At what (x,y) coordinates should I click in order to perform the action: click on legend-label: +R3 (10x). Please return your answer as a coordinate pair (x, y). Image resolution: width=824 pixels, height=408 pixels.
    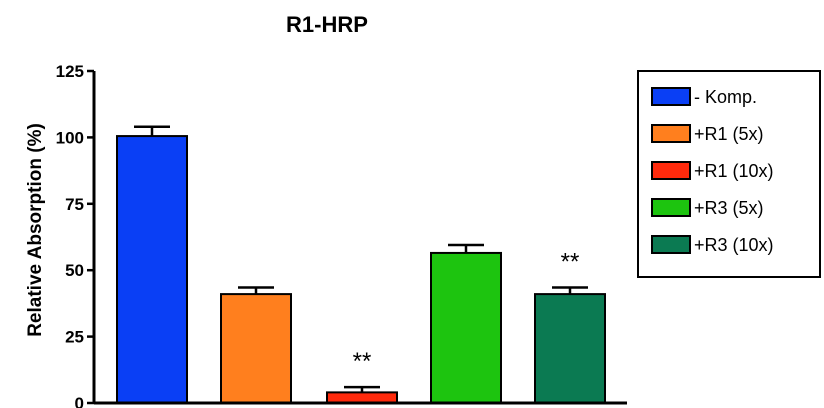
    Looking at the image, I should click on (734, 245).